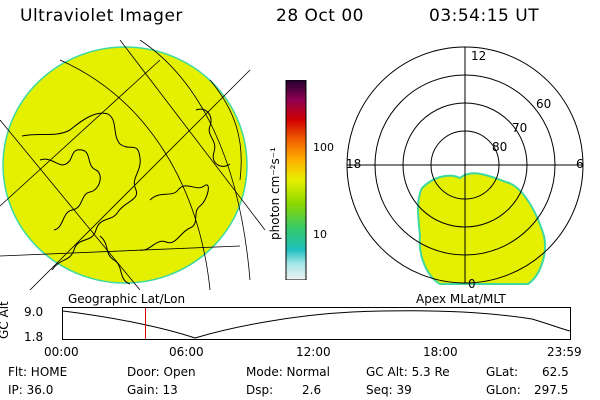  What do you see at coordinates (472, 283) in the screenshot?
I see `mlt-label-0: 0` at bounding box center [472, 283].